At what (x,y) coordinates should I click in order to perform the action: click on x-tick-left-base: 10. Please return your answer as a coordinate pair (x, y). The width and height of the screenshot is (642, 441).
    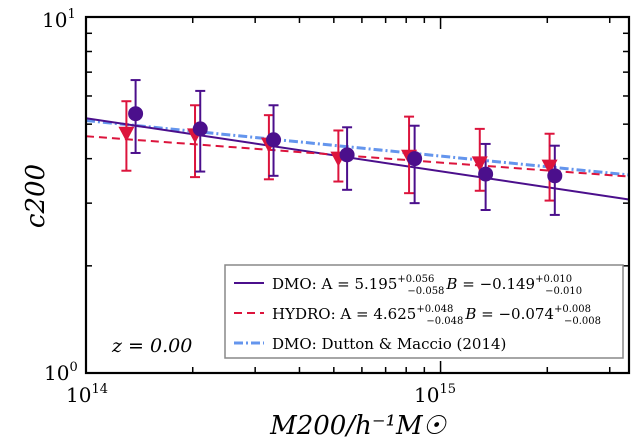
    Looking at the image, I should click on (78, 395).